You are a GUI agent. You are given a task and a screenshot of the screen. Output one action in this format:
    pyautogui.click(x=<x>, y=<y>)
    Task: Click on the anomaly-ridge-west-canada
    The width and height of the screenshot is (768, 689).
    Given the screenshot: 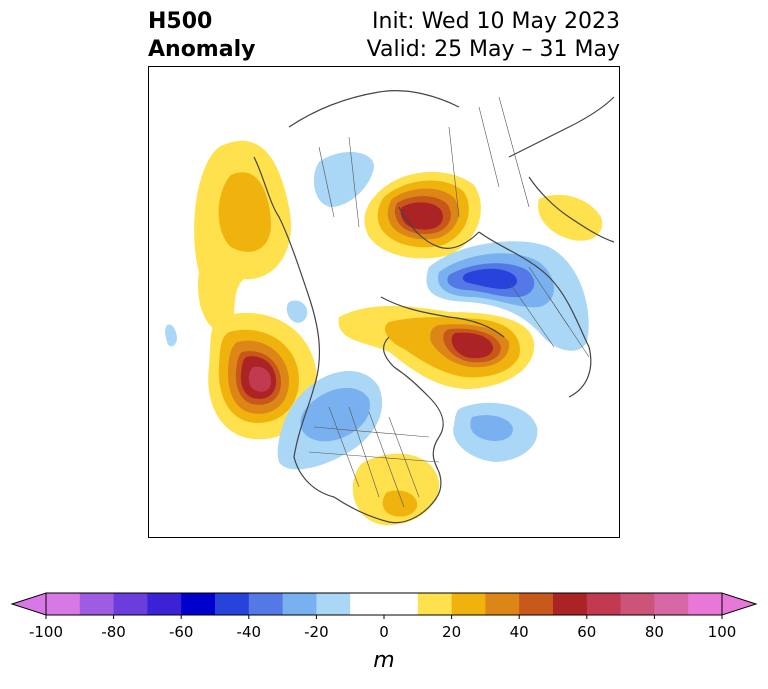 What is the action you would take?
    pyautogui.click(x=242, y=236)
    